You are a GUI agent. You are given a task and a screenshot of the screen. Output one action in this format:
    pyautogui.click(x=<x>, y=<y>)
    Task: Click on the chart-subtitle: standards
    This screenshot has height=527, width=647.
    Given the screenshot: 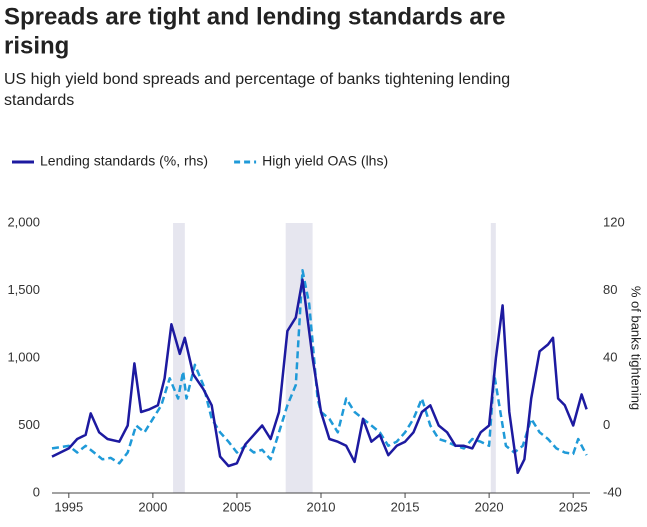 What is the action you would take?
    pyautogui.click(x=39, y=100)
    